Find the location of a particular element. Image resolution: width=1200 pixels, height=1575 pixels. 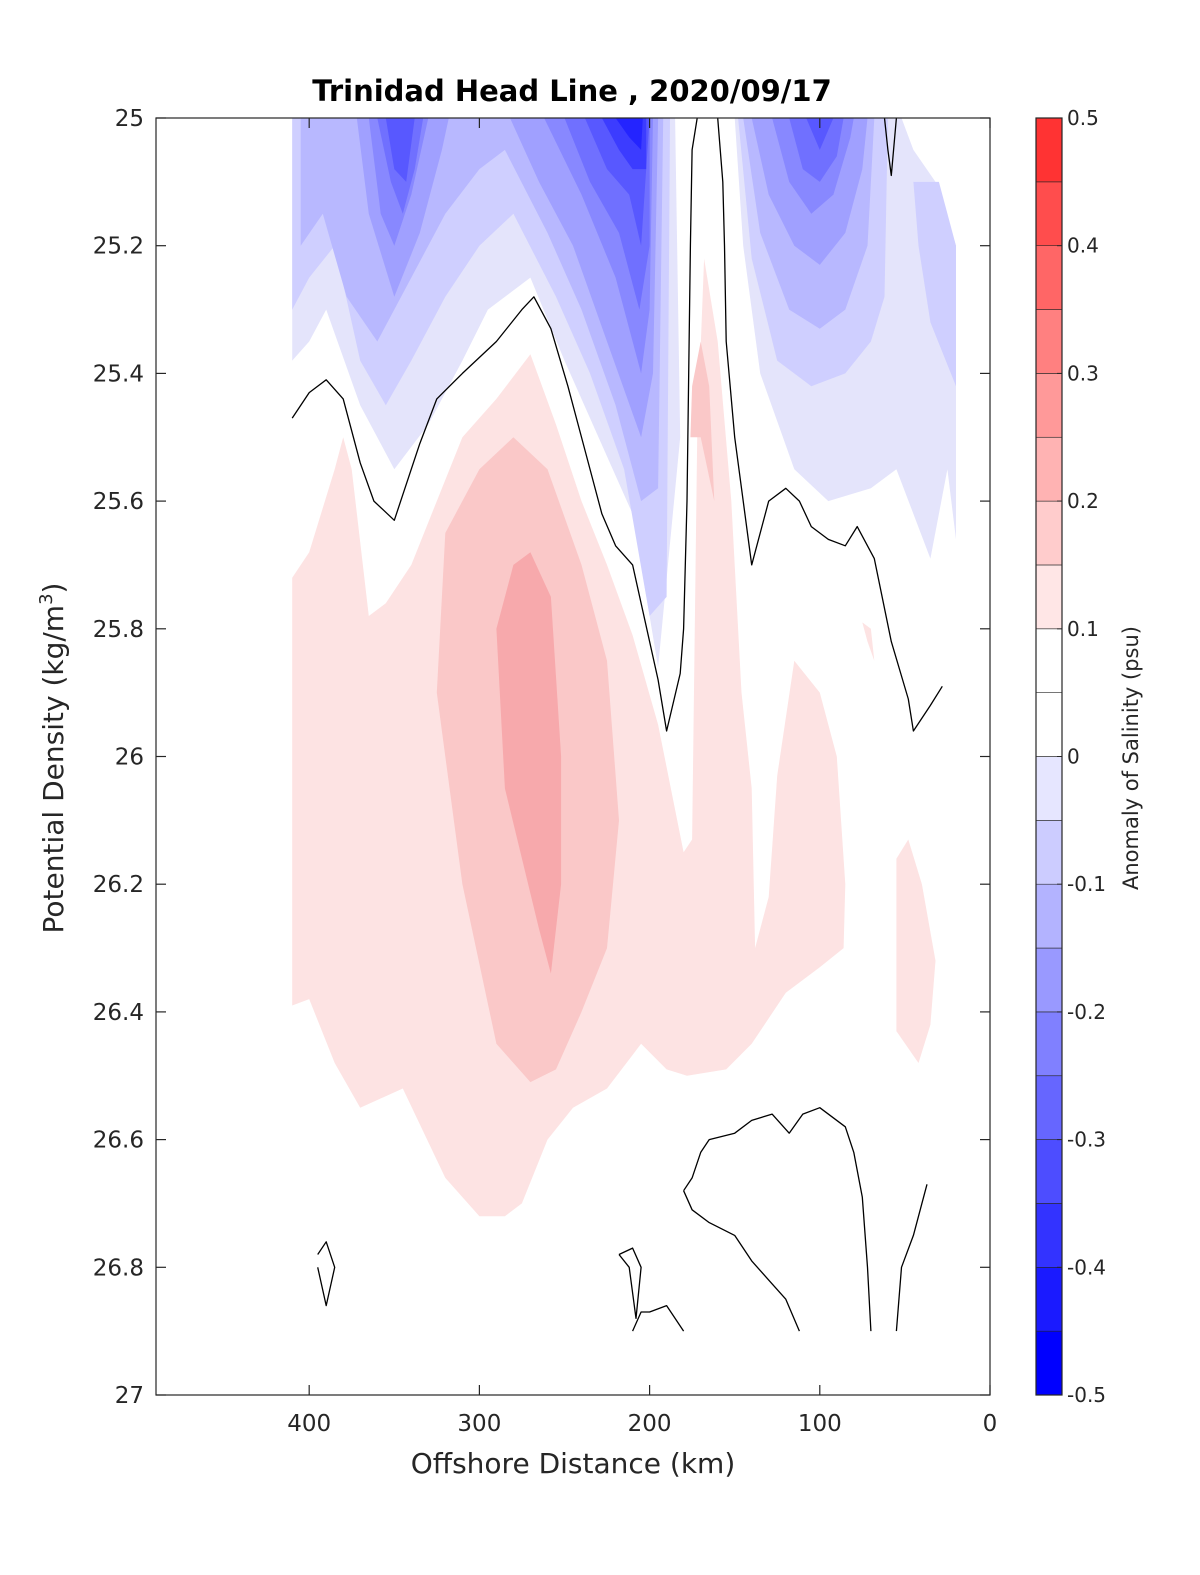

y-tick-label: 26.8 is located at coordinates (118, 1268).